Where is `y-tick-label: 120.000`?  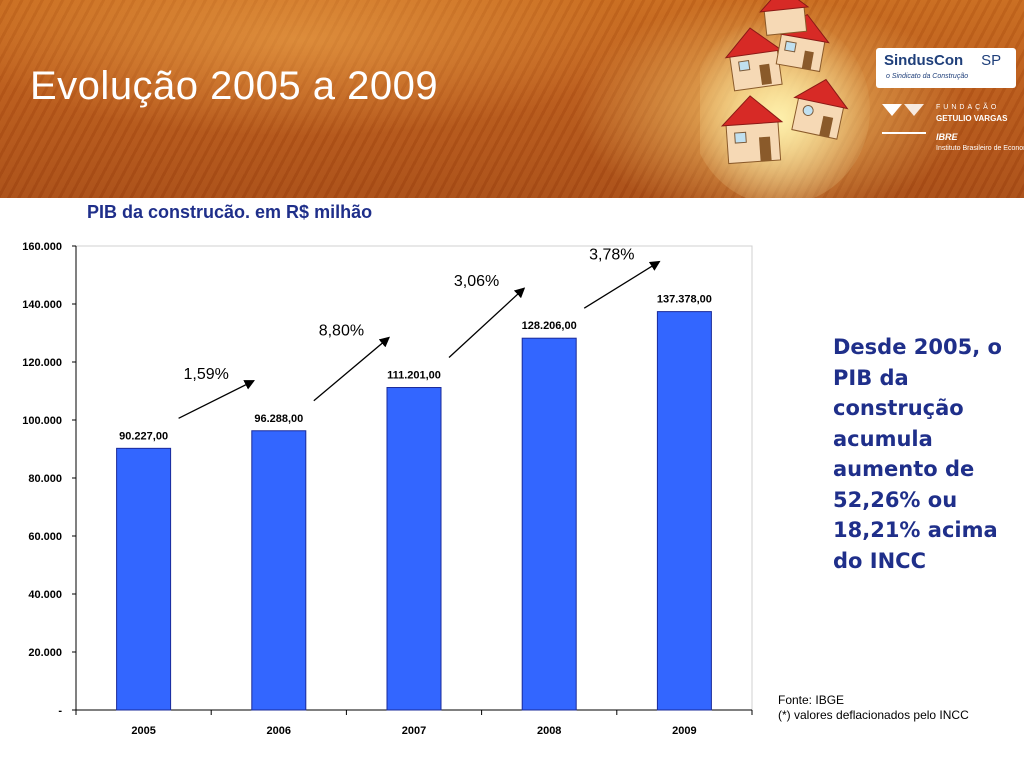
y-tick-label: 120.000 is located at coordinates (42, 363).